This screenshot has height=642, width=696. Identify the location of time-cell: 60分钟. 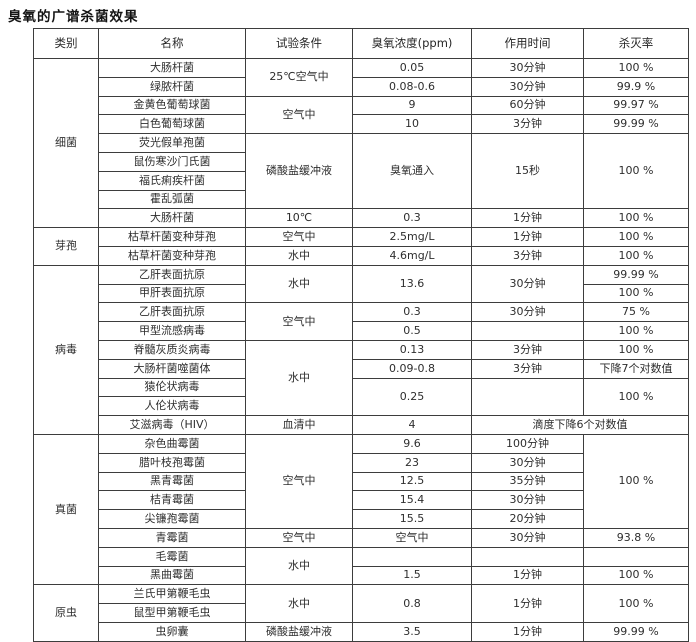
(527, 105).